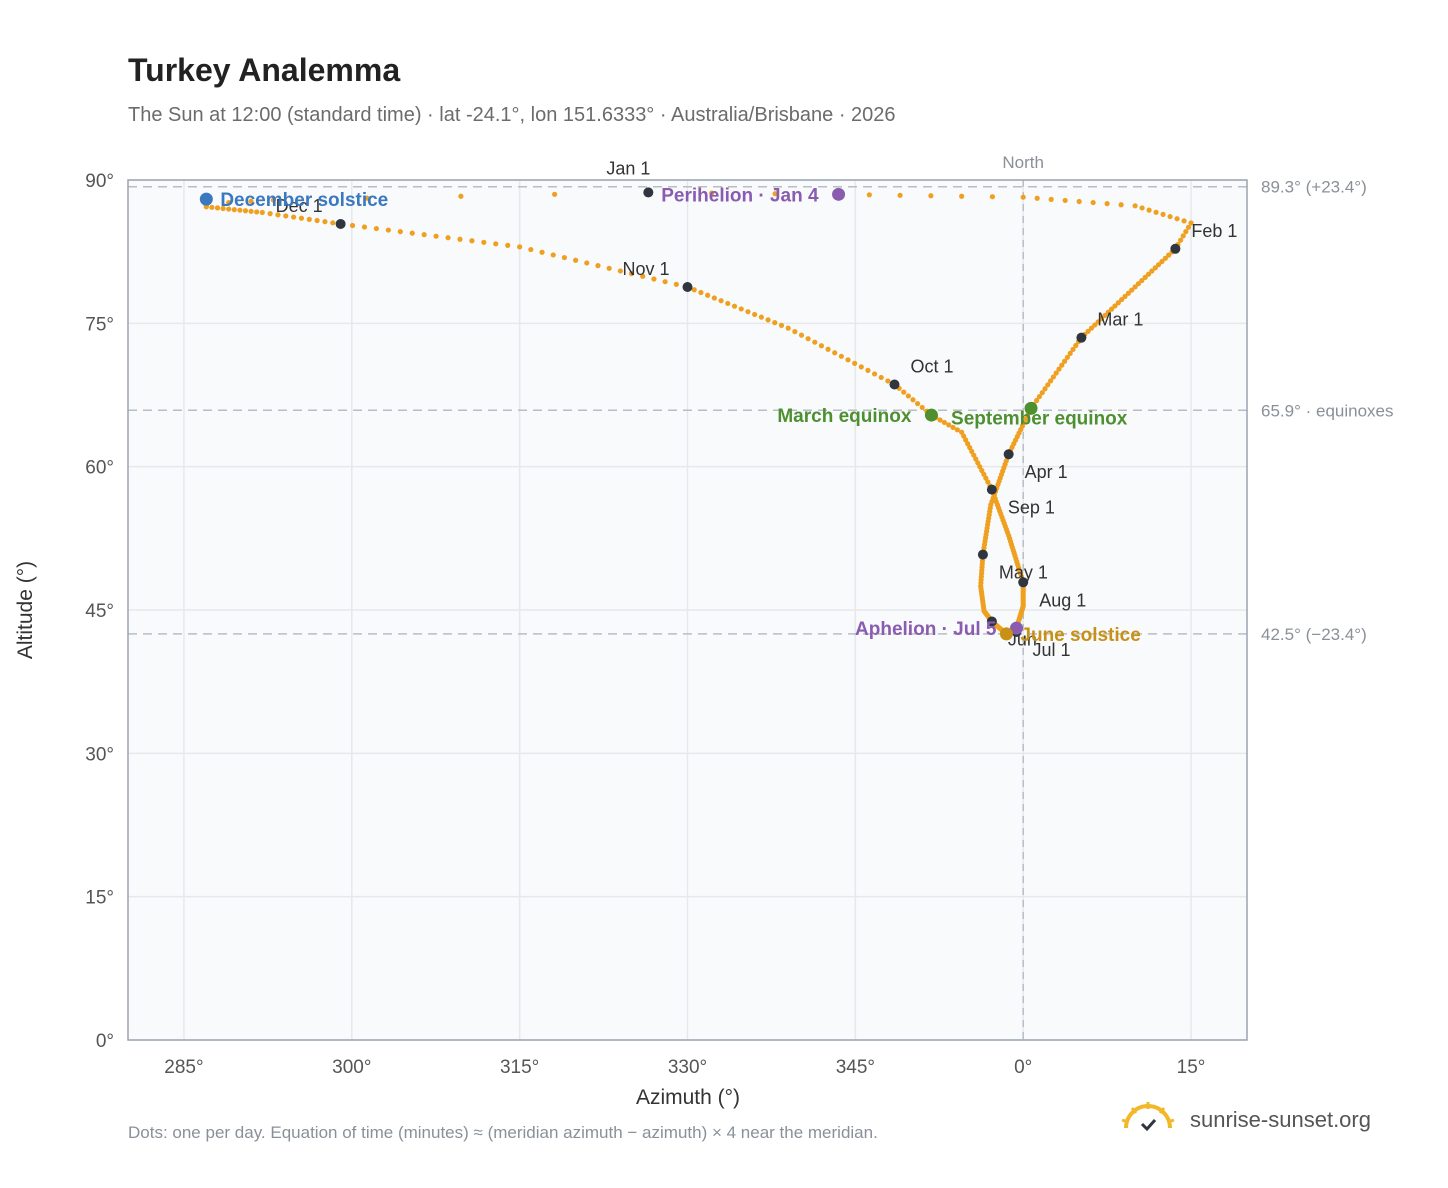 Image resolution: width=1448 pixels, height=1188 pixels. What do you see at coordinates (99, 468) in the screenshot?
I see `y-tick-label: 60°` at bounding box center [99, 468].